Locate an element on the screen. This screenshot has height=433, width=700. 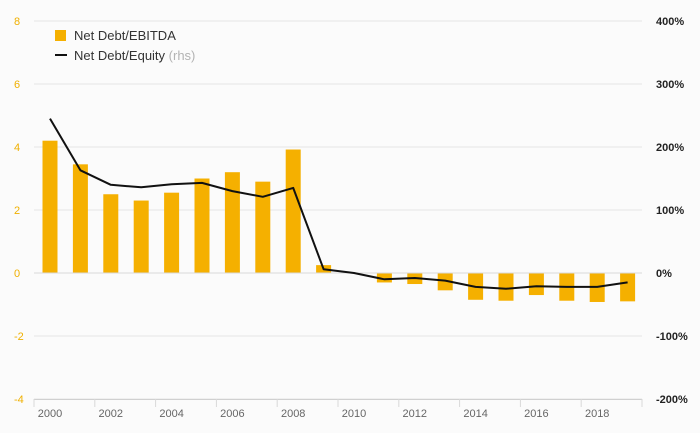
legend-label-equity: Net Debt/Equity (rhs) is located at coordinates (134, 55).